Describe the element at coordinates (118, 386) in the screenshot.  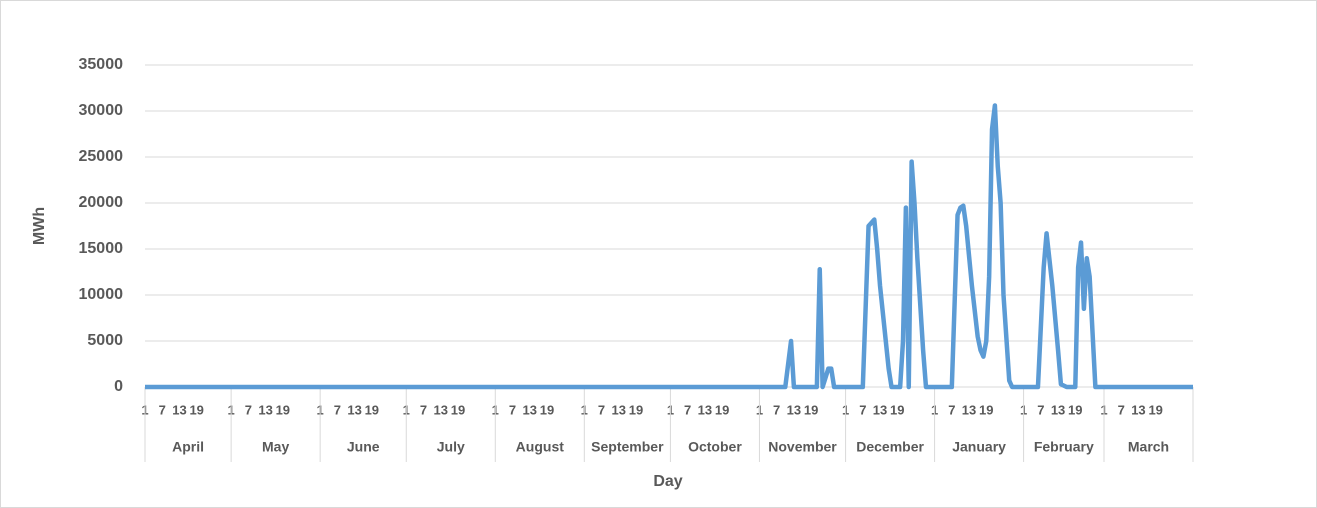
I see `y-tick-label: 0` at that location.